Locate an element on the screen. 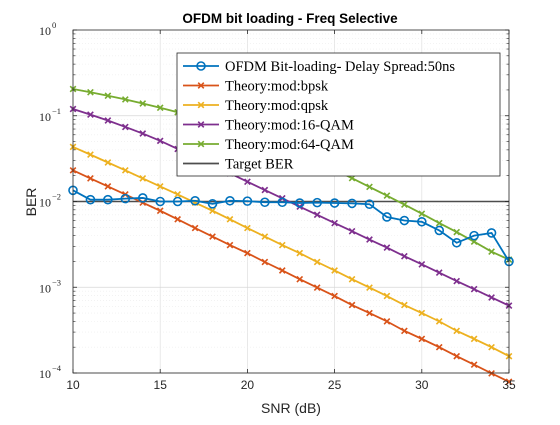 Image resolution: width=560 pixels, height=425 pixels. y-tick-label-exponent: −4 is located at coordinates (57, 368).